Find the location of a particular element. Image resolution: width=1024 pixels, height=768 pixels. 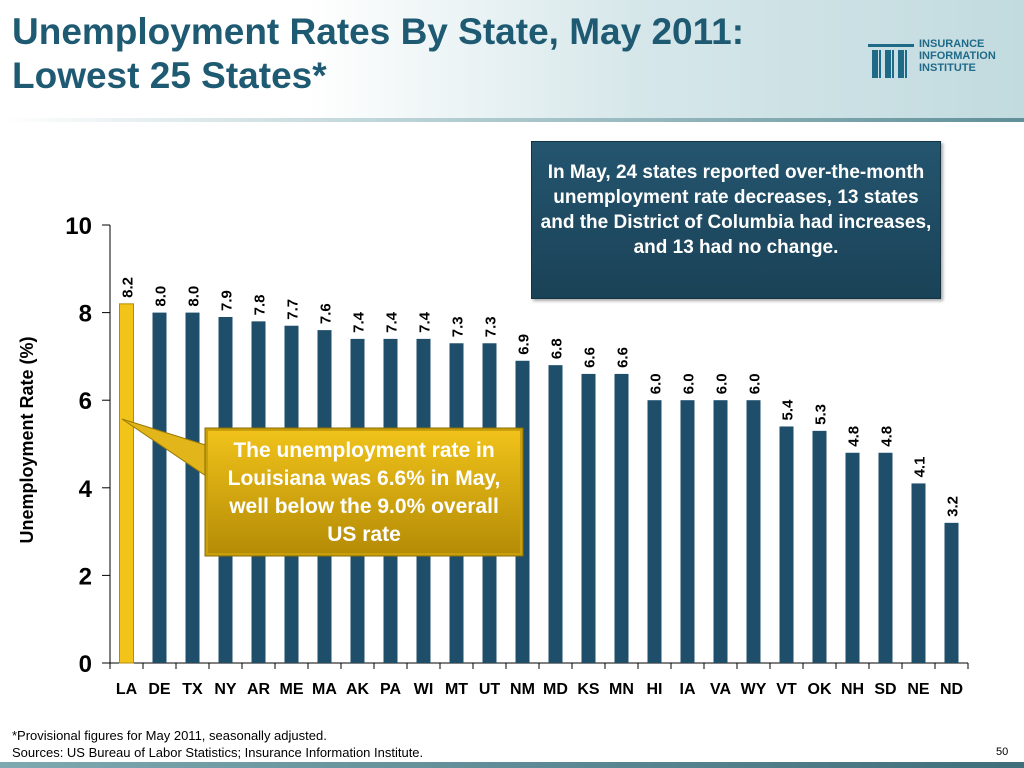

x-tick-label-sd: SD is located at coordinates (885, 689).